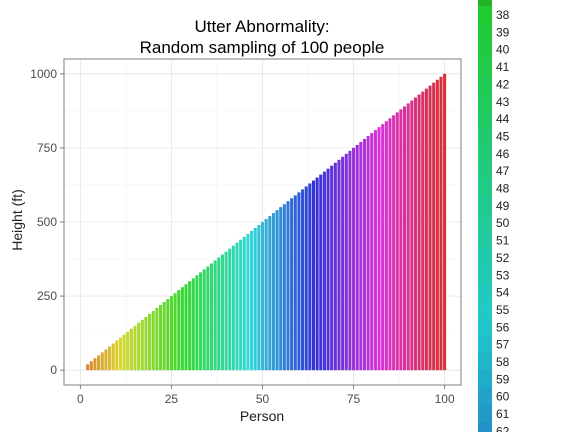 The image size is (576, 437). What do you see at coordinates (503, 345) in the screenshot?
I see `legend-label: 57` at bounding box center [503, 345].